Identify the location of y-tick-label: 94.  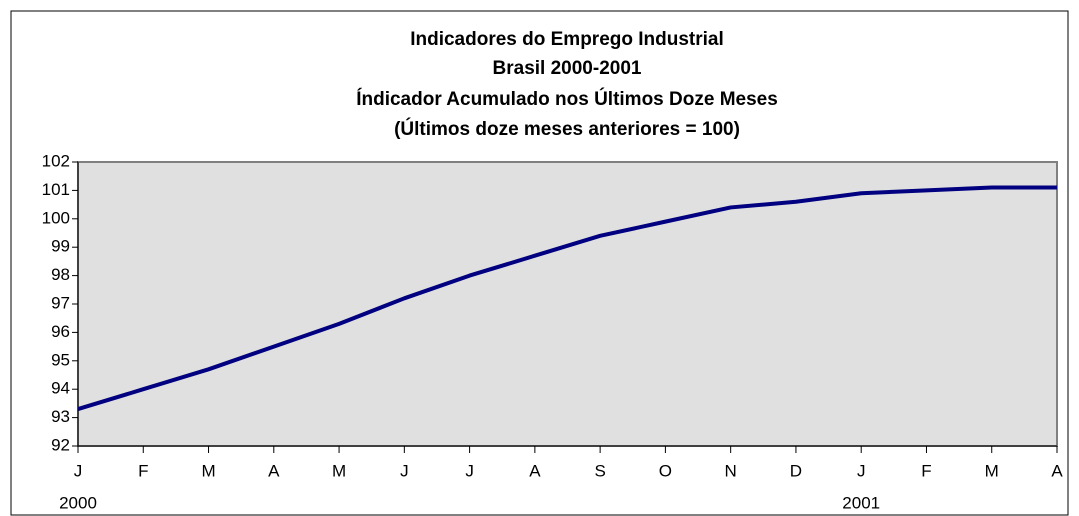
(60, 388).